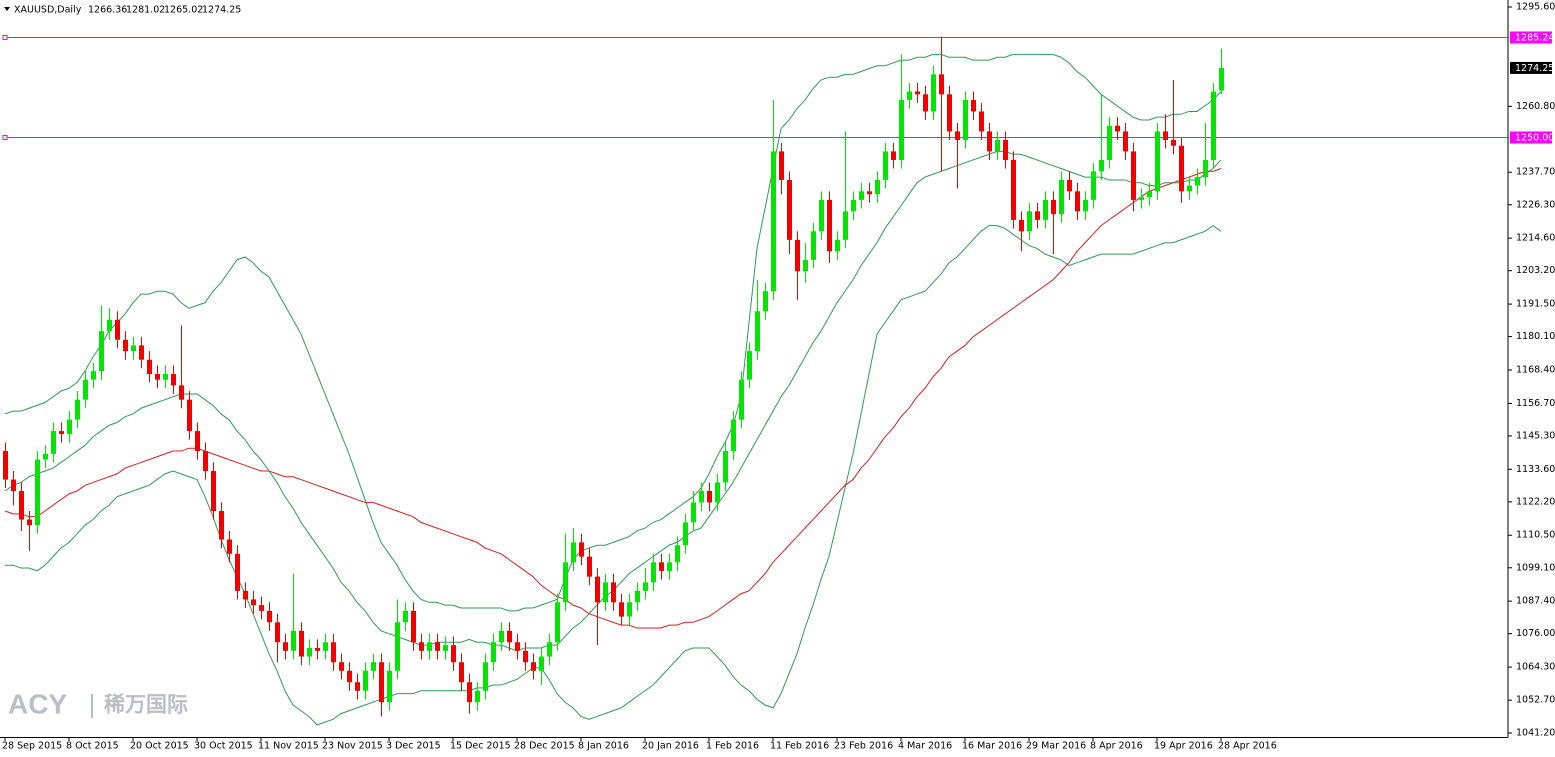  I want to click on watermark: ACY 稀万国际, so click(98, 703).